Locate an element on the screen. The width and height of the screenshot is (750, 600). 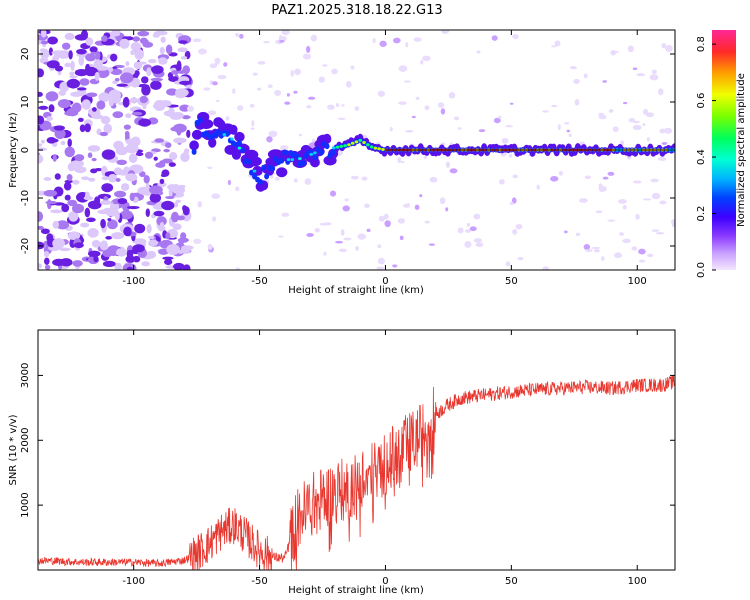
x-tick-label: -100 is located at coordinates (133, 281).